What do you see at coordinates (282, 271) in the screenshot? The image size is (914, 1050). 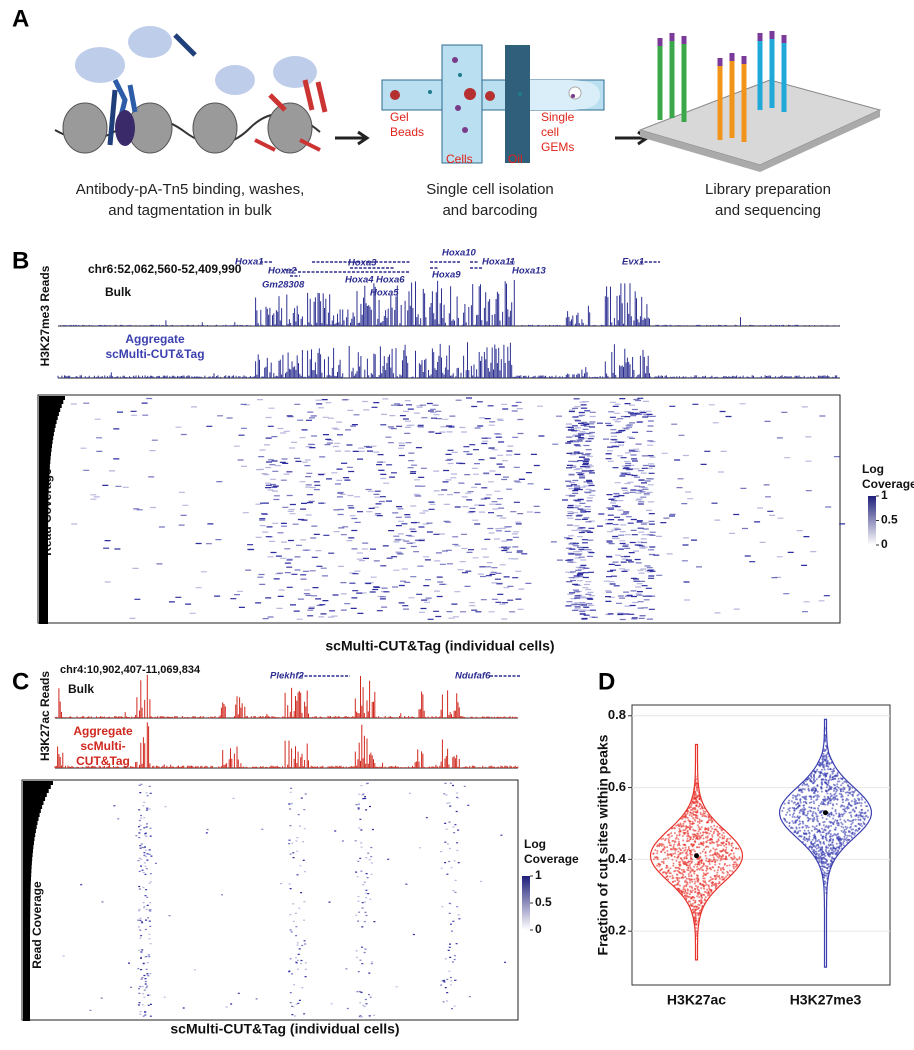 I see `gene-label: Hoxa2` at bounding box center [282, 271].